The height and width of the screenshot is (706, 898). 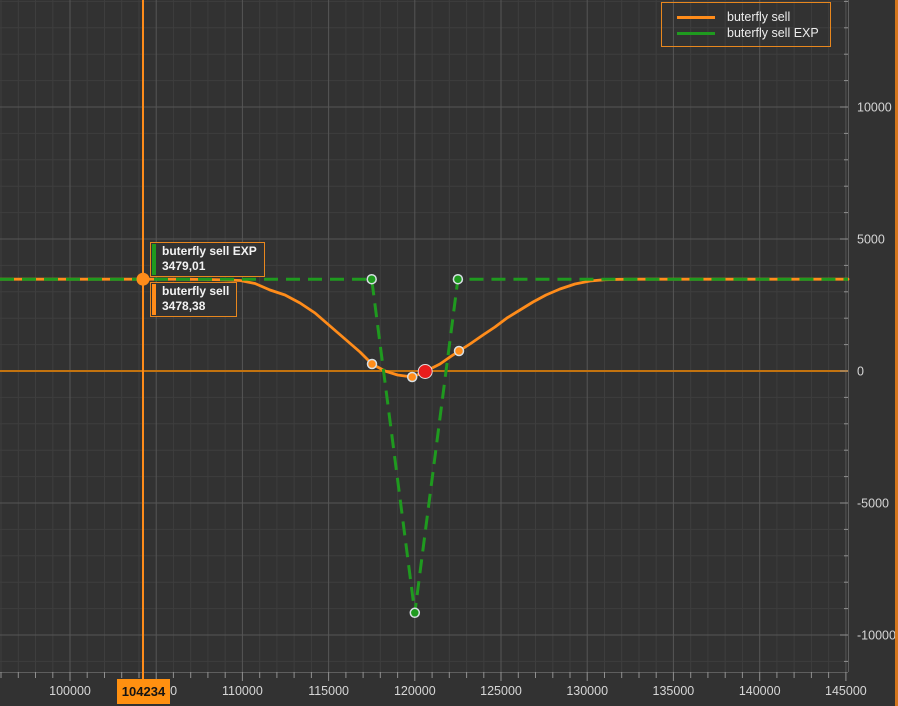 What do you see at coordinates (674, 691) in the screenshot?
I see `x-axis-label: 135000` at bounding box center [674, 691].